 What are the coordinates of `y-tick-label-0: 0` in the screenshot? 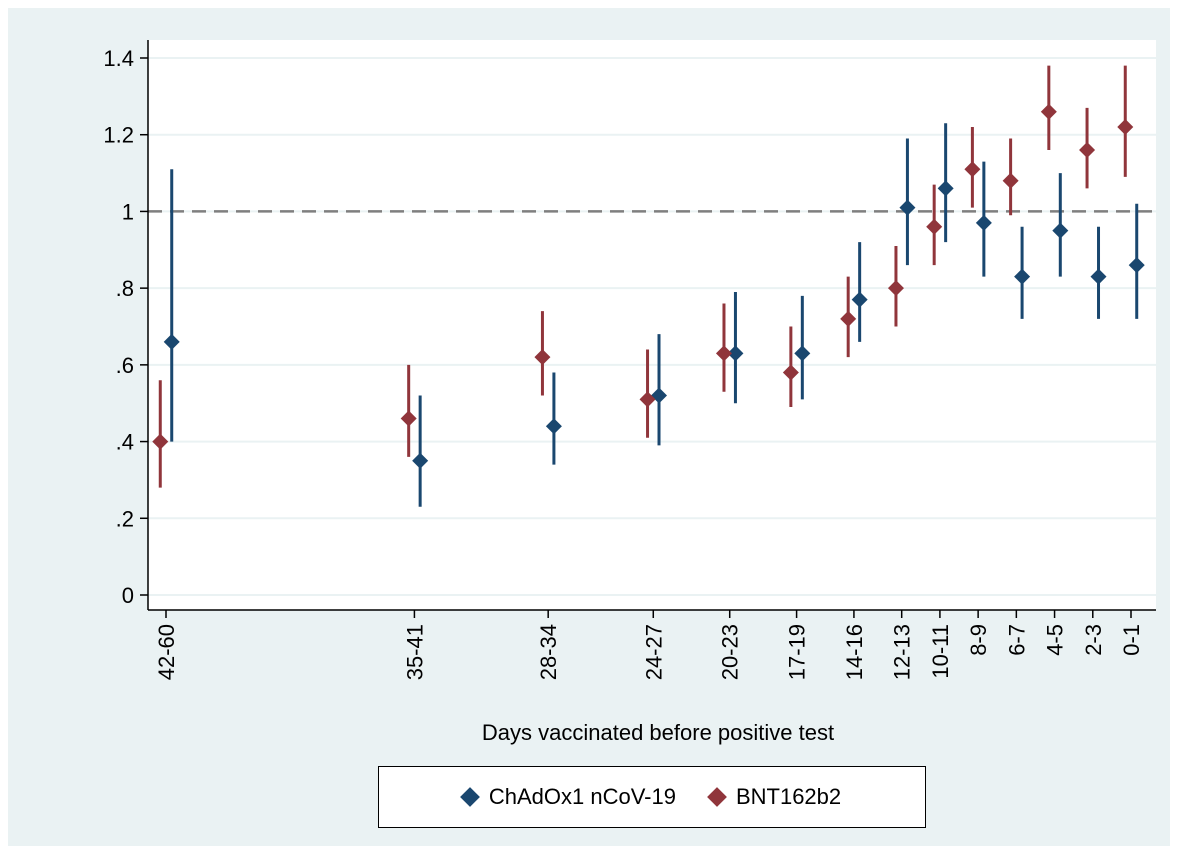 It's located at (128, 595).